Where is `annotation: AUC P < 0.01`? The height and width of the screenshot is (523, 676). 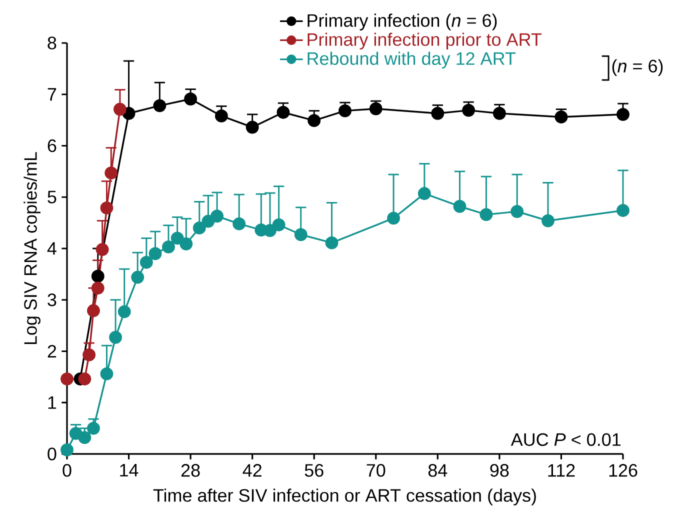
annotation: AUC P < 0.01 is located at coordinates (565, 439).